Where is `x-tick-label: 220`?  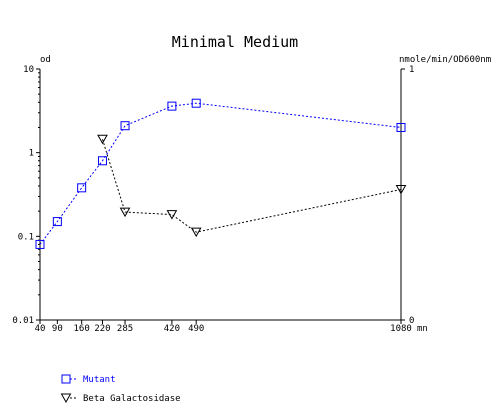 x-tick-label: 220 is located at coordinates (102, 329).